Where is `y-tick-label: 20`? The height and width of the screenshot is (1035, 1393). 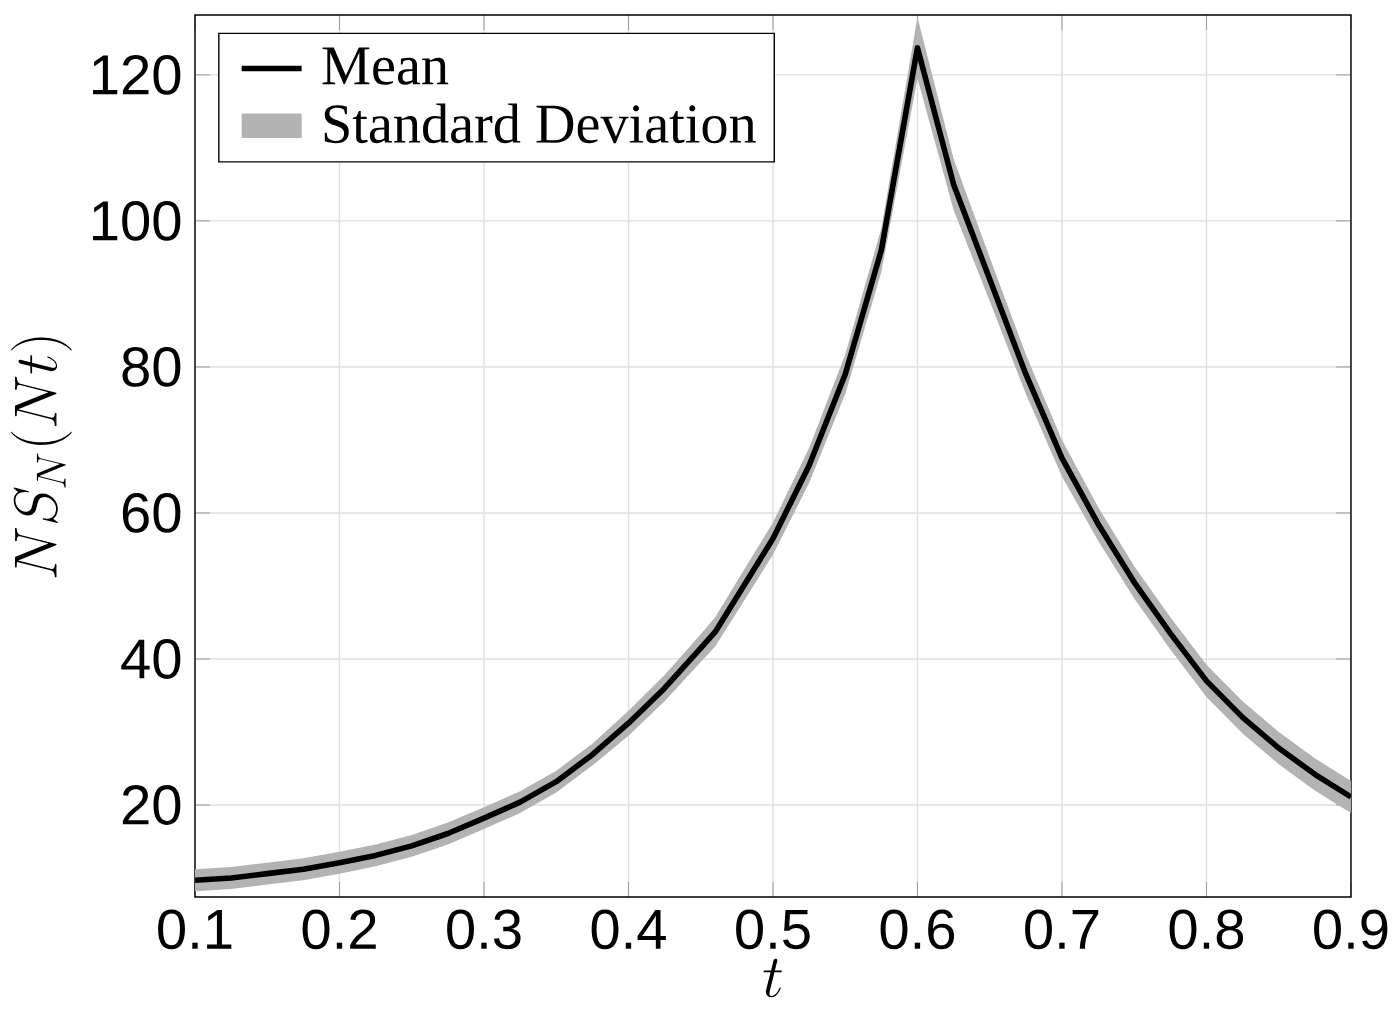
y-tick-label: 20 is located at coordinates (151, 805).